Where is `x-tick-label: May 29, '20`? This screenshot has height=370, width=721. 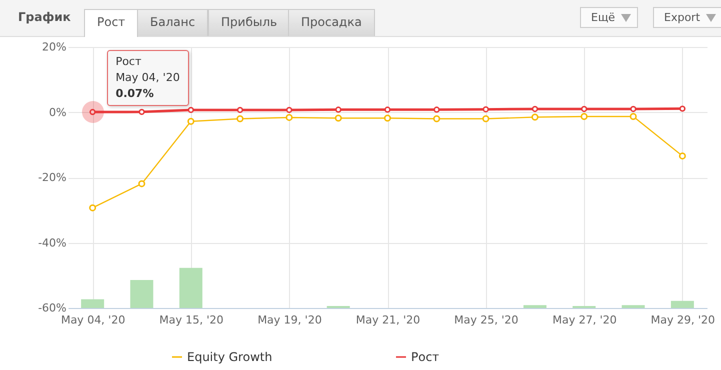
x-tick-label: May 29, '20 is located at coordinates (683, 320).